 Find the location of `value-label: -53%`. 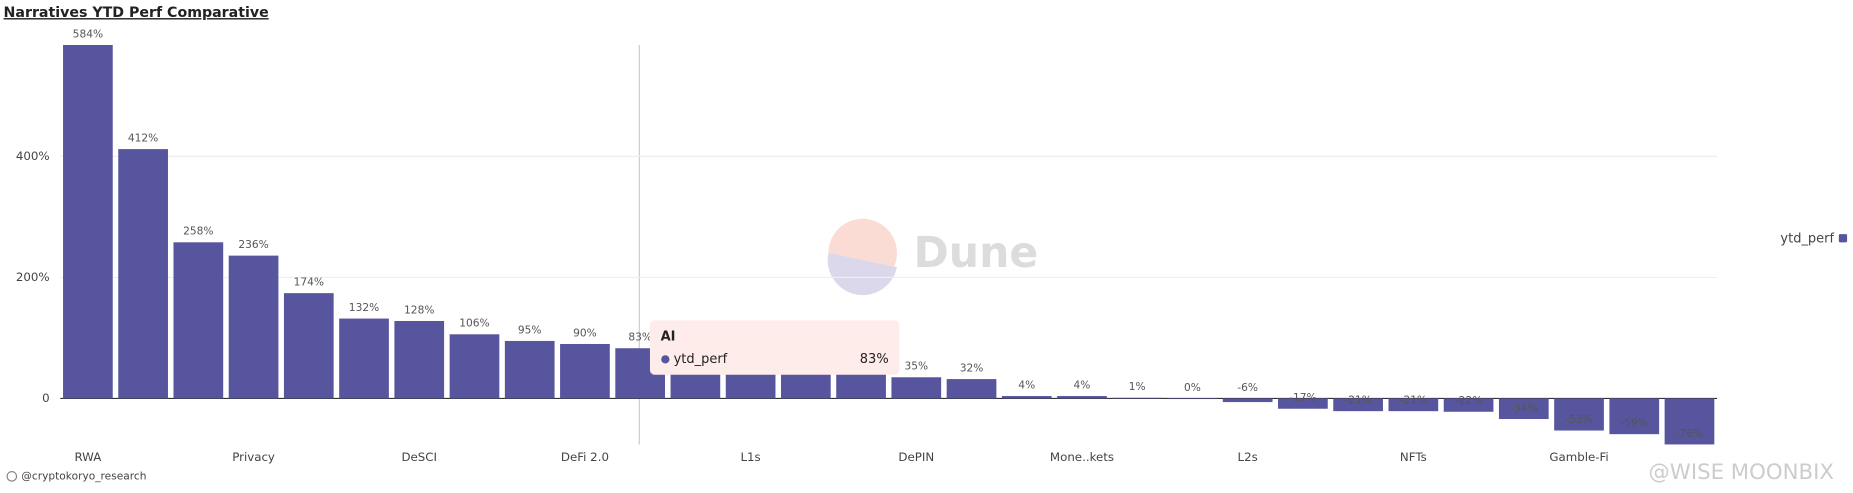

value-label: -53% is located at coordinates (1578, 419).